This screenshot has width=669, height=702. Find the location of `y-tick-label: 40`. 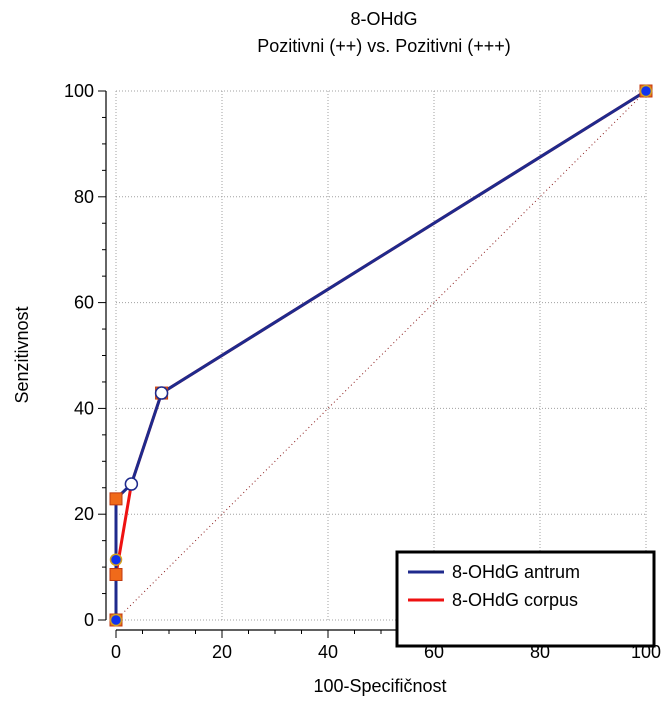

y-tick-label: 40 is located at coordinates (84, 408).